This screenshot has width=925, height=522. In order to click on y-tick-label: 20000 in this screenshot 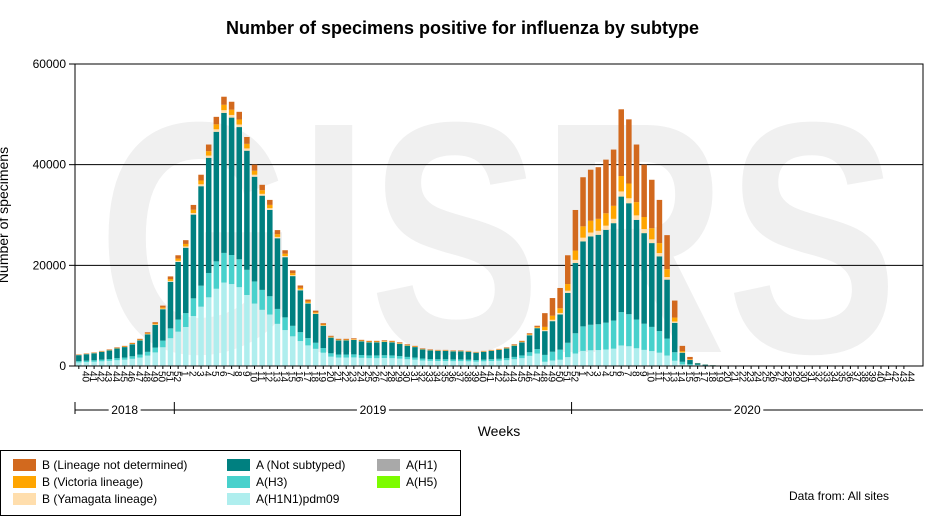, I will do `click(50, 265)`.